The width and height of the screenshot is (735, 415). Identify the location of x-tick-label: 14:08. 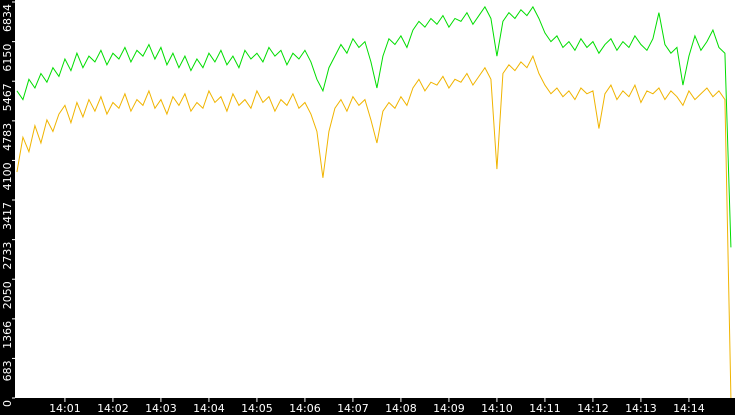
(401, 408).